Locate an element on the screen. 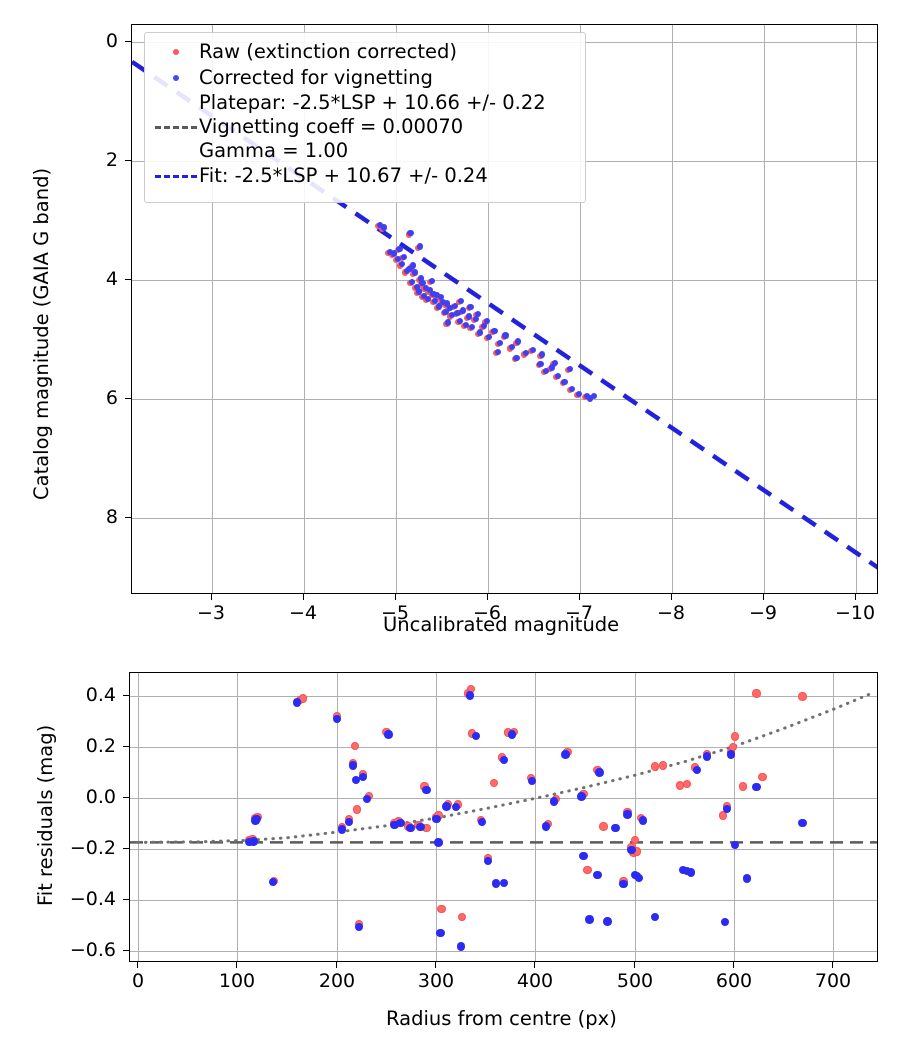  xtick-label-m3: −3 is located at coordinates (210, 613).